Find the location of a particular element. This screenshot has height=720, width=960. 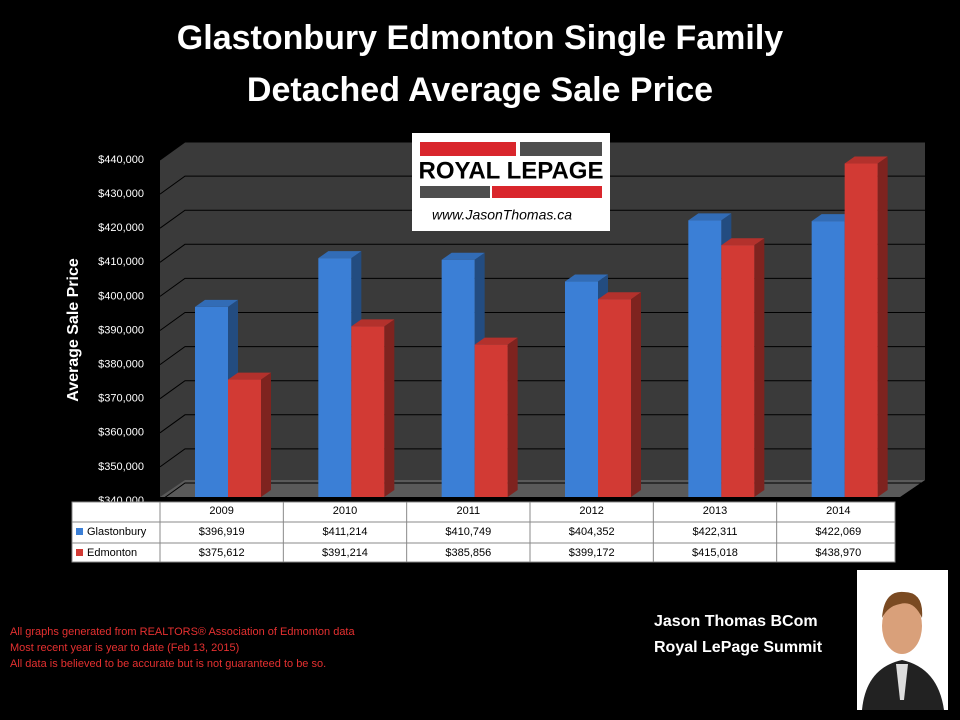

y-tick-label: $410,000 is located at coordinates (121, 262).